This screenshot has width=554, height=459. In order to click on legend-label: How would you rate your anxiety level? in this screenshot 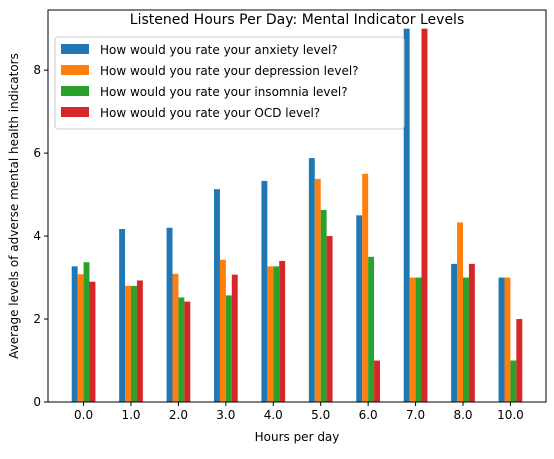, I will do `click(219, 50)`.